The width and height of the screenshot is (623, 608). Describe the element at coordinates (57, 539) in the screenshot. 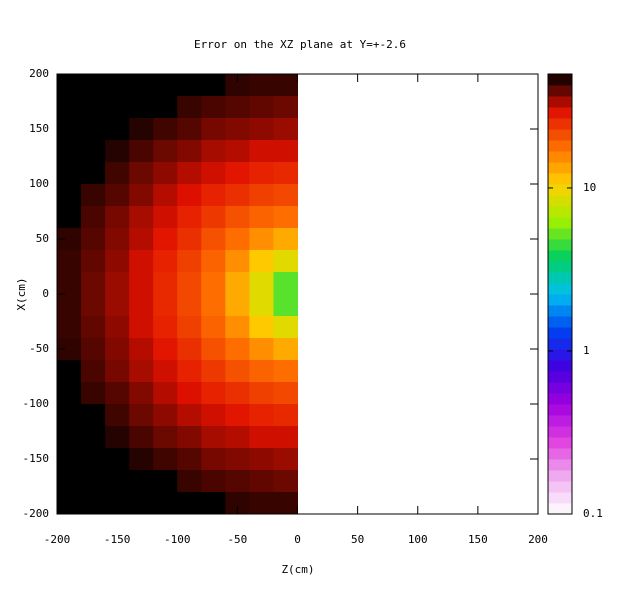

I see `x-tick-label: -200` at that location.